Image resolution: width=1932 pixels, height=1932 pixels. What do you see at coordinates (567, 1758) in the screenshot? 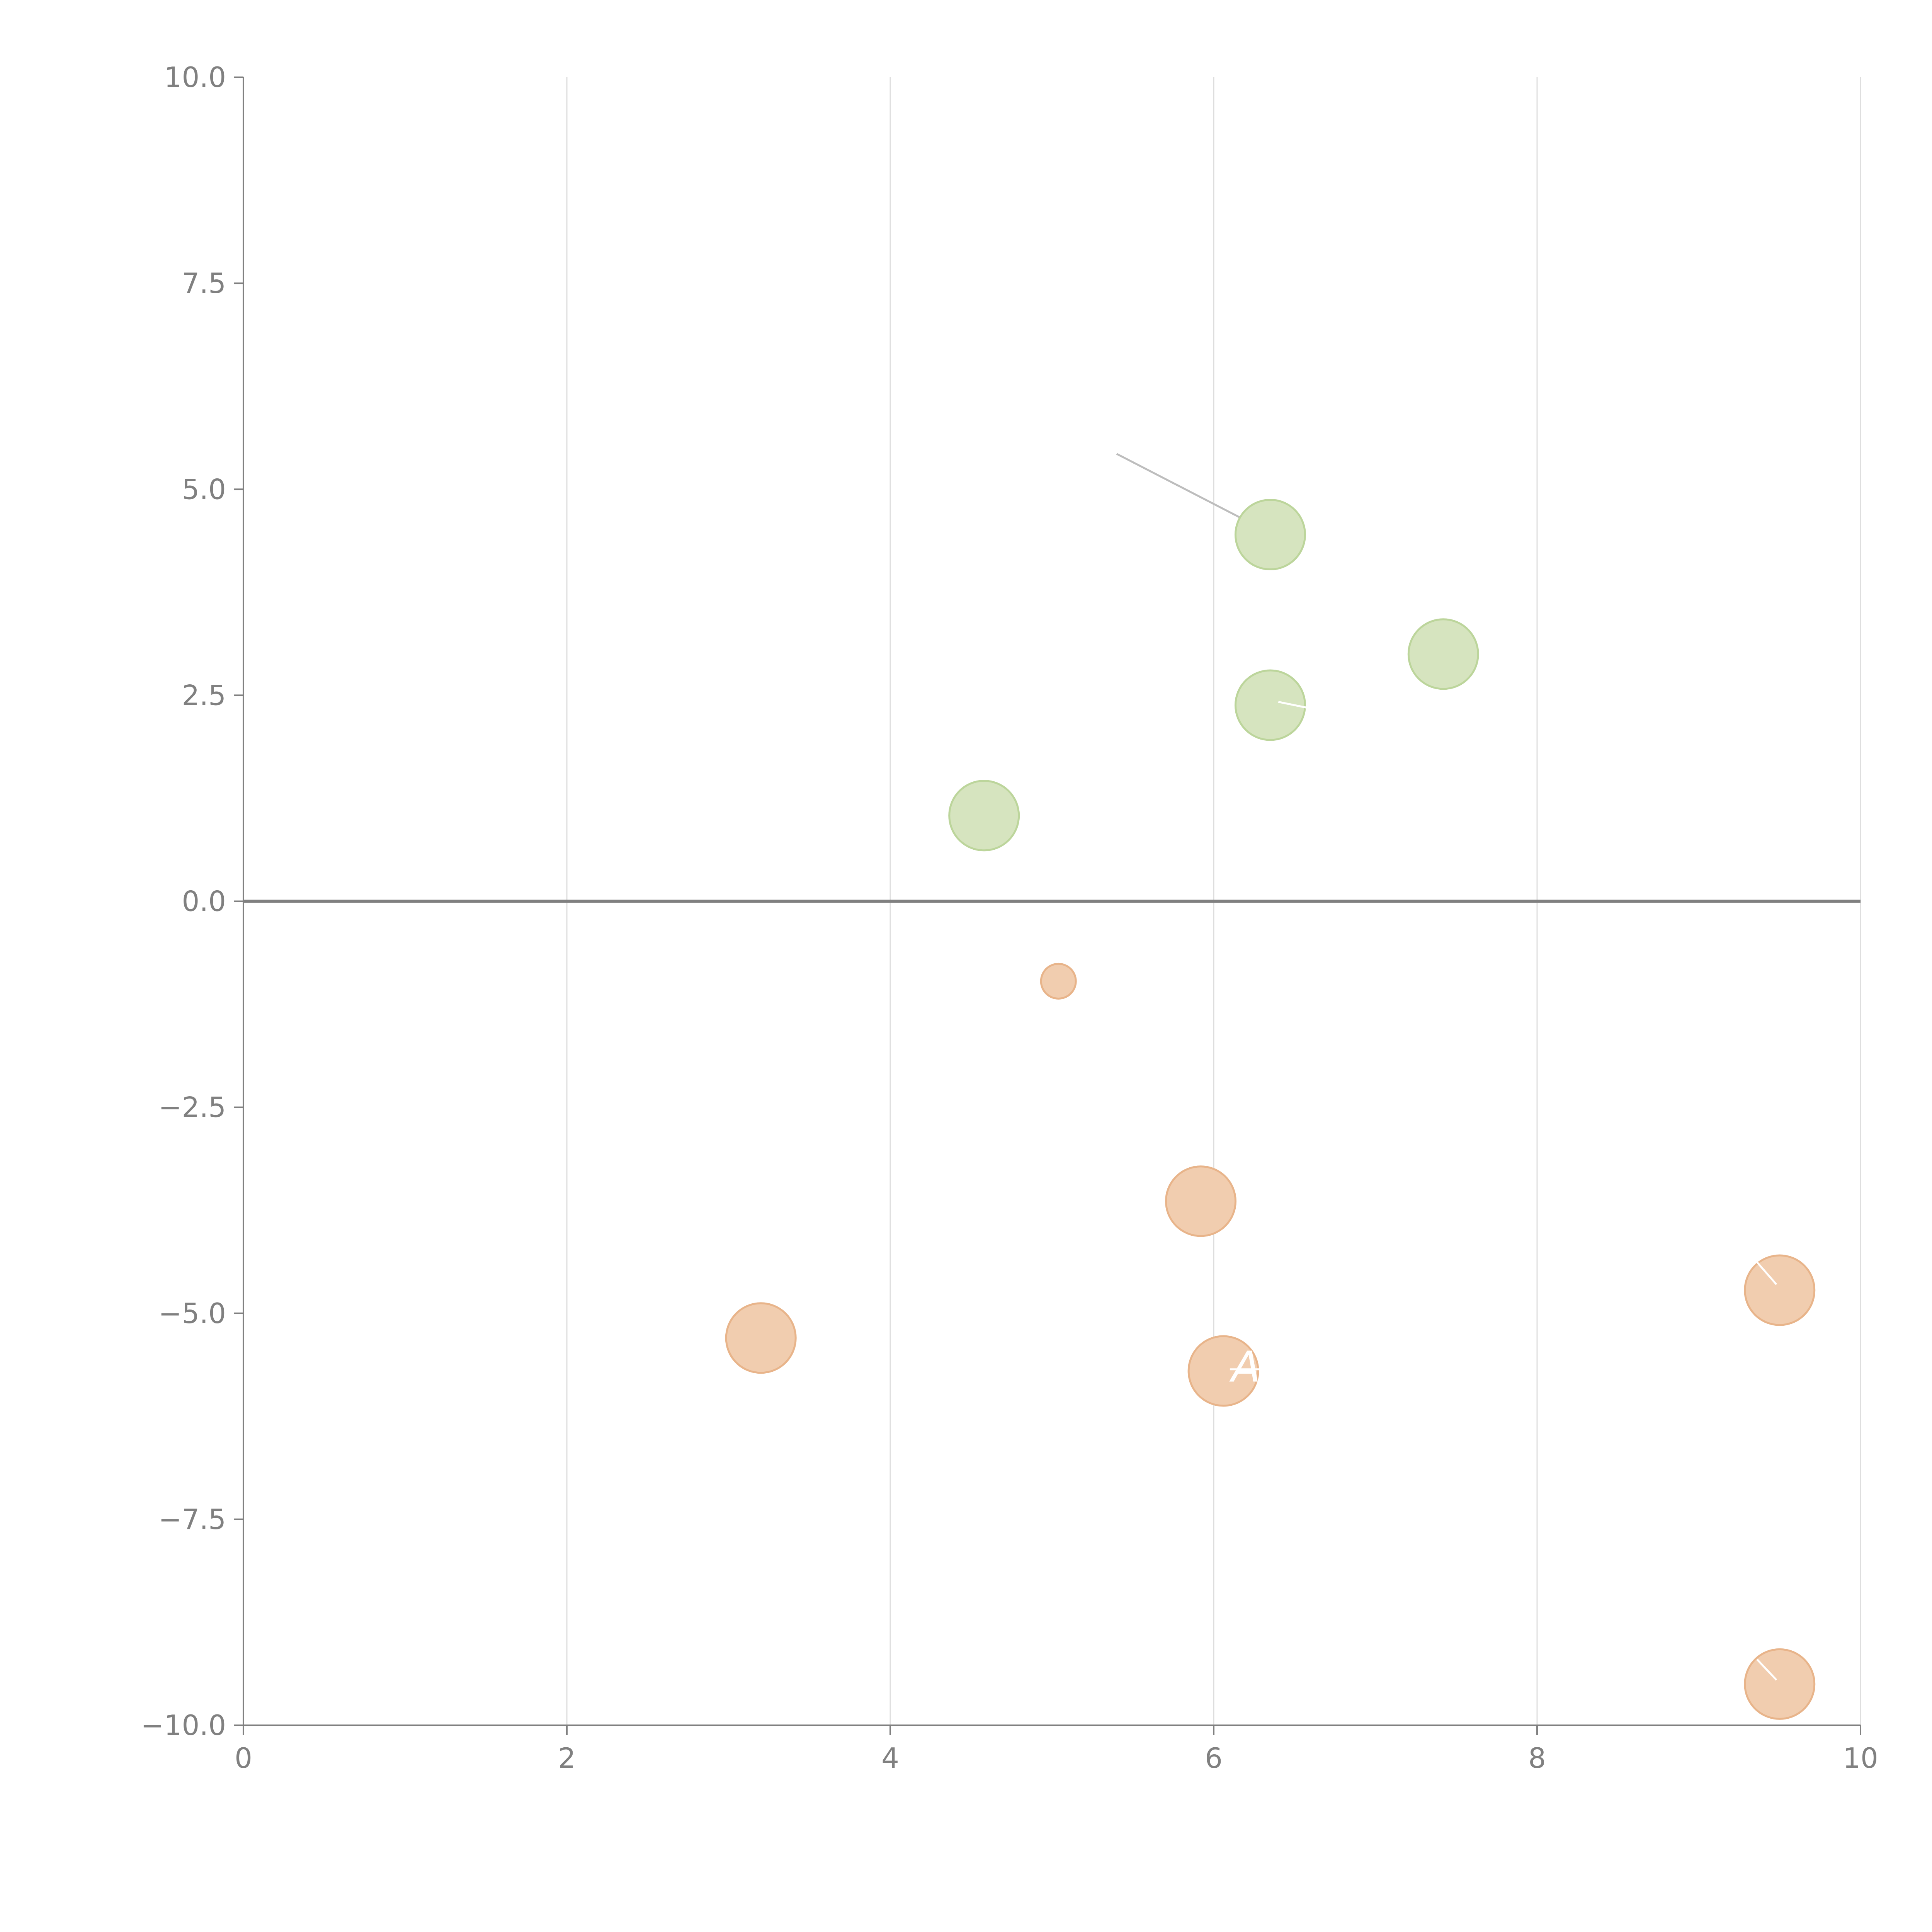
I see `x-tick-label: 2` at bounding box center [567, 1758].